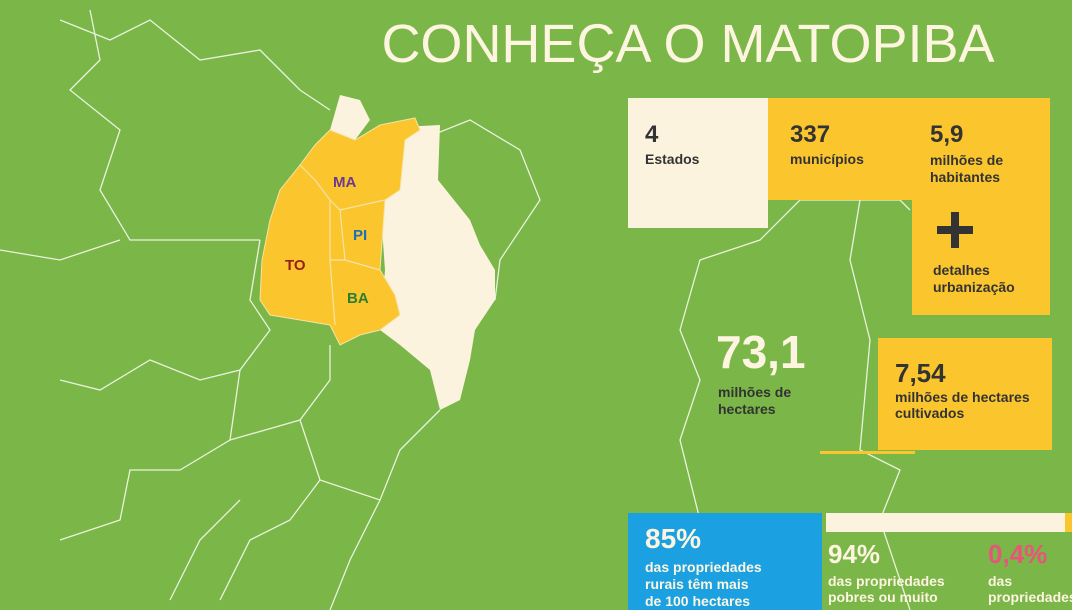 This screenshot has width=1072, height=610. Describe the element at coordinates (344, 182) in the screenshot. I see `state-label: MA` at that location.